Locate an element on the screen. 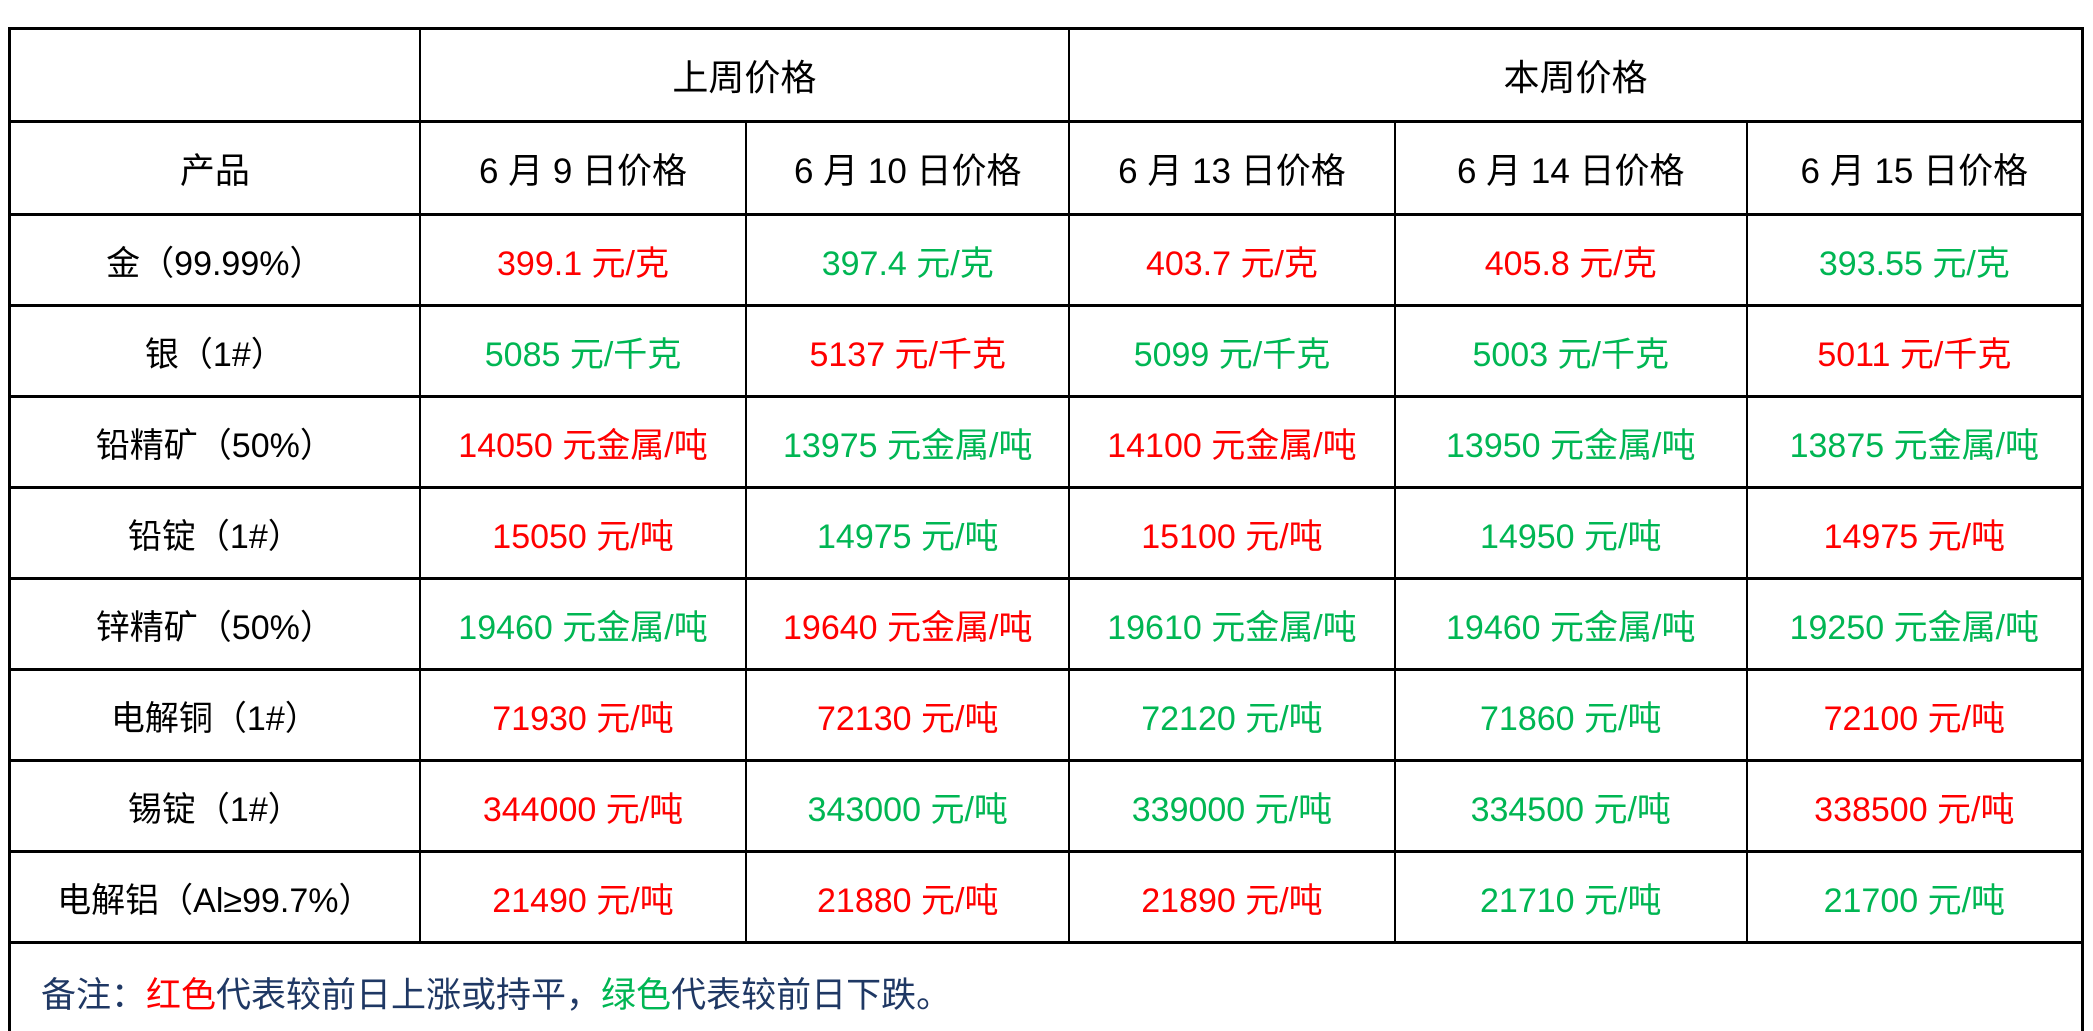  price-cell: 339000 元/吨 is located at coordinates (1232, 806).